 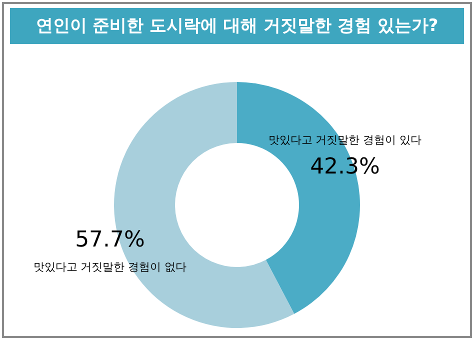 What do you see at coordinates (110, 240) in the screenshot?
I see `data-label: 57.7%` at bounding box center [110, 240].